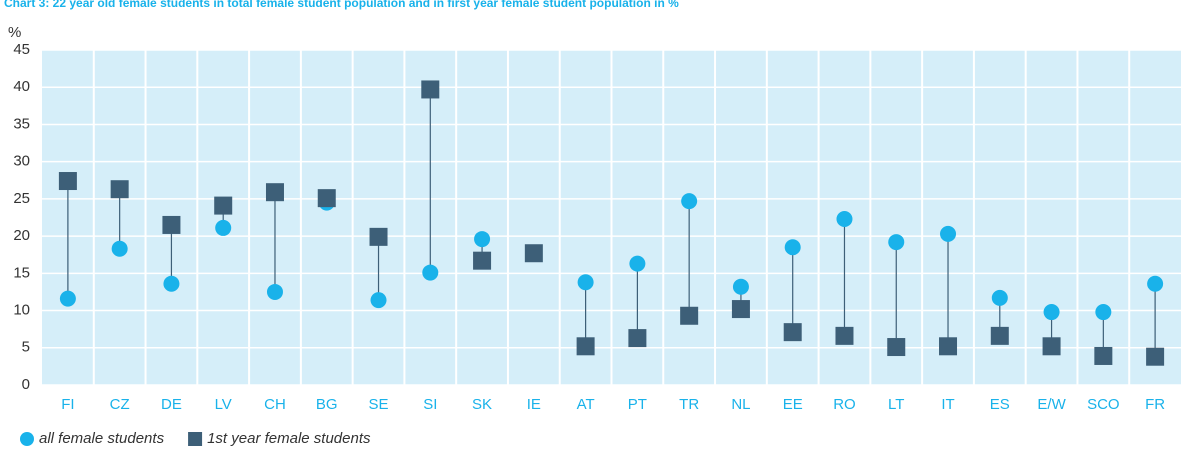 This screenshot has height=457, width=1181. Describe the element at coordinates (21, 235) in the screenshot. I see `y-tick-label: 20` at that location.